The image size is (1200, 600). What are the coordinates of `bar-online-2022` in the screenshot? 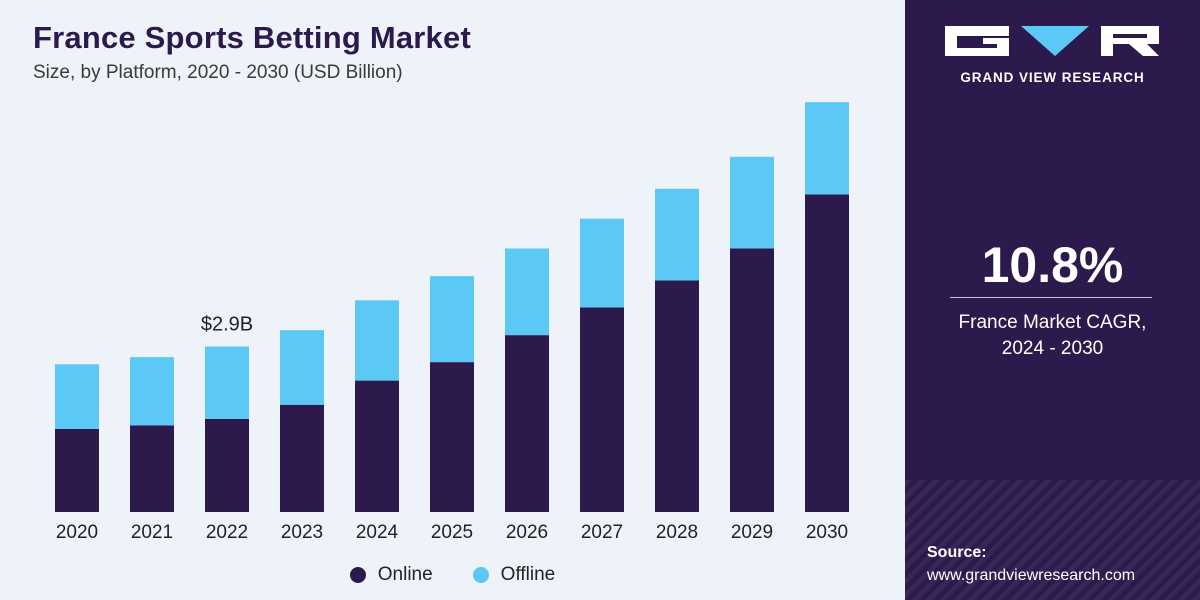 It's located at (227, 465).